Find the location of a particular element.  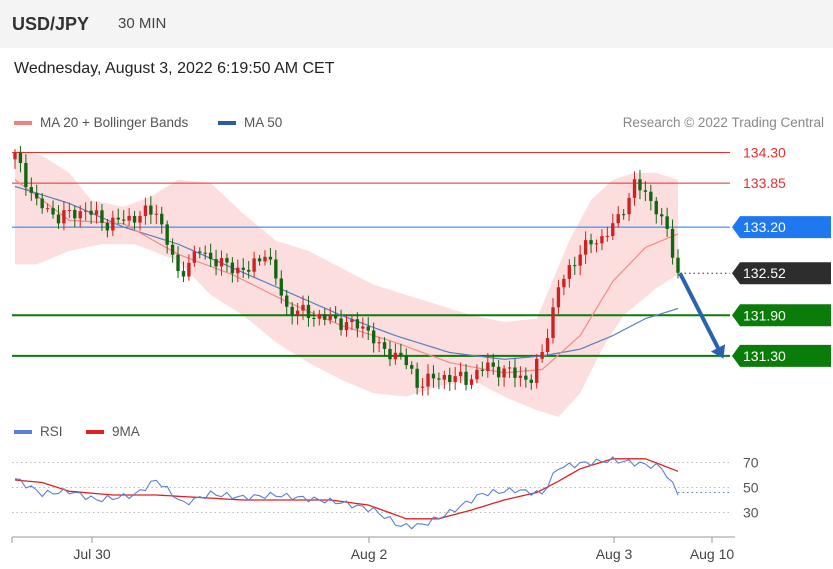

header-bar: USD/JPY 30 MIN is located at coordinates (416, 24).